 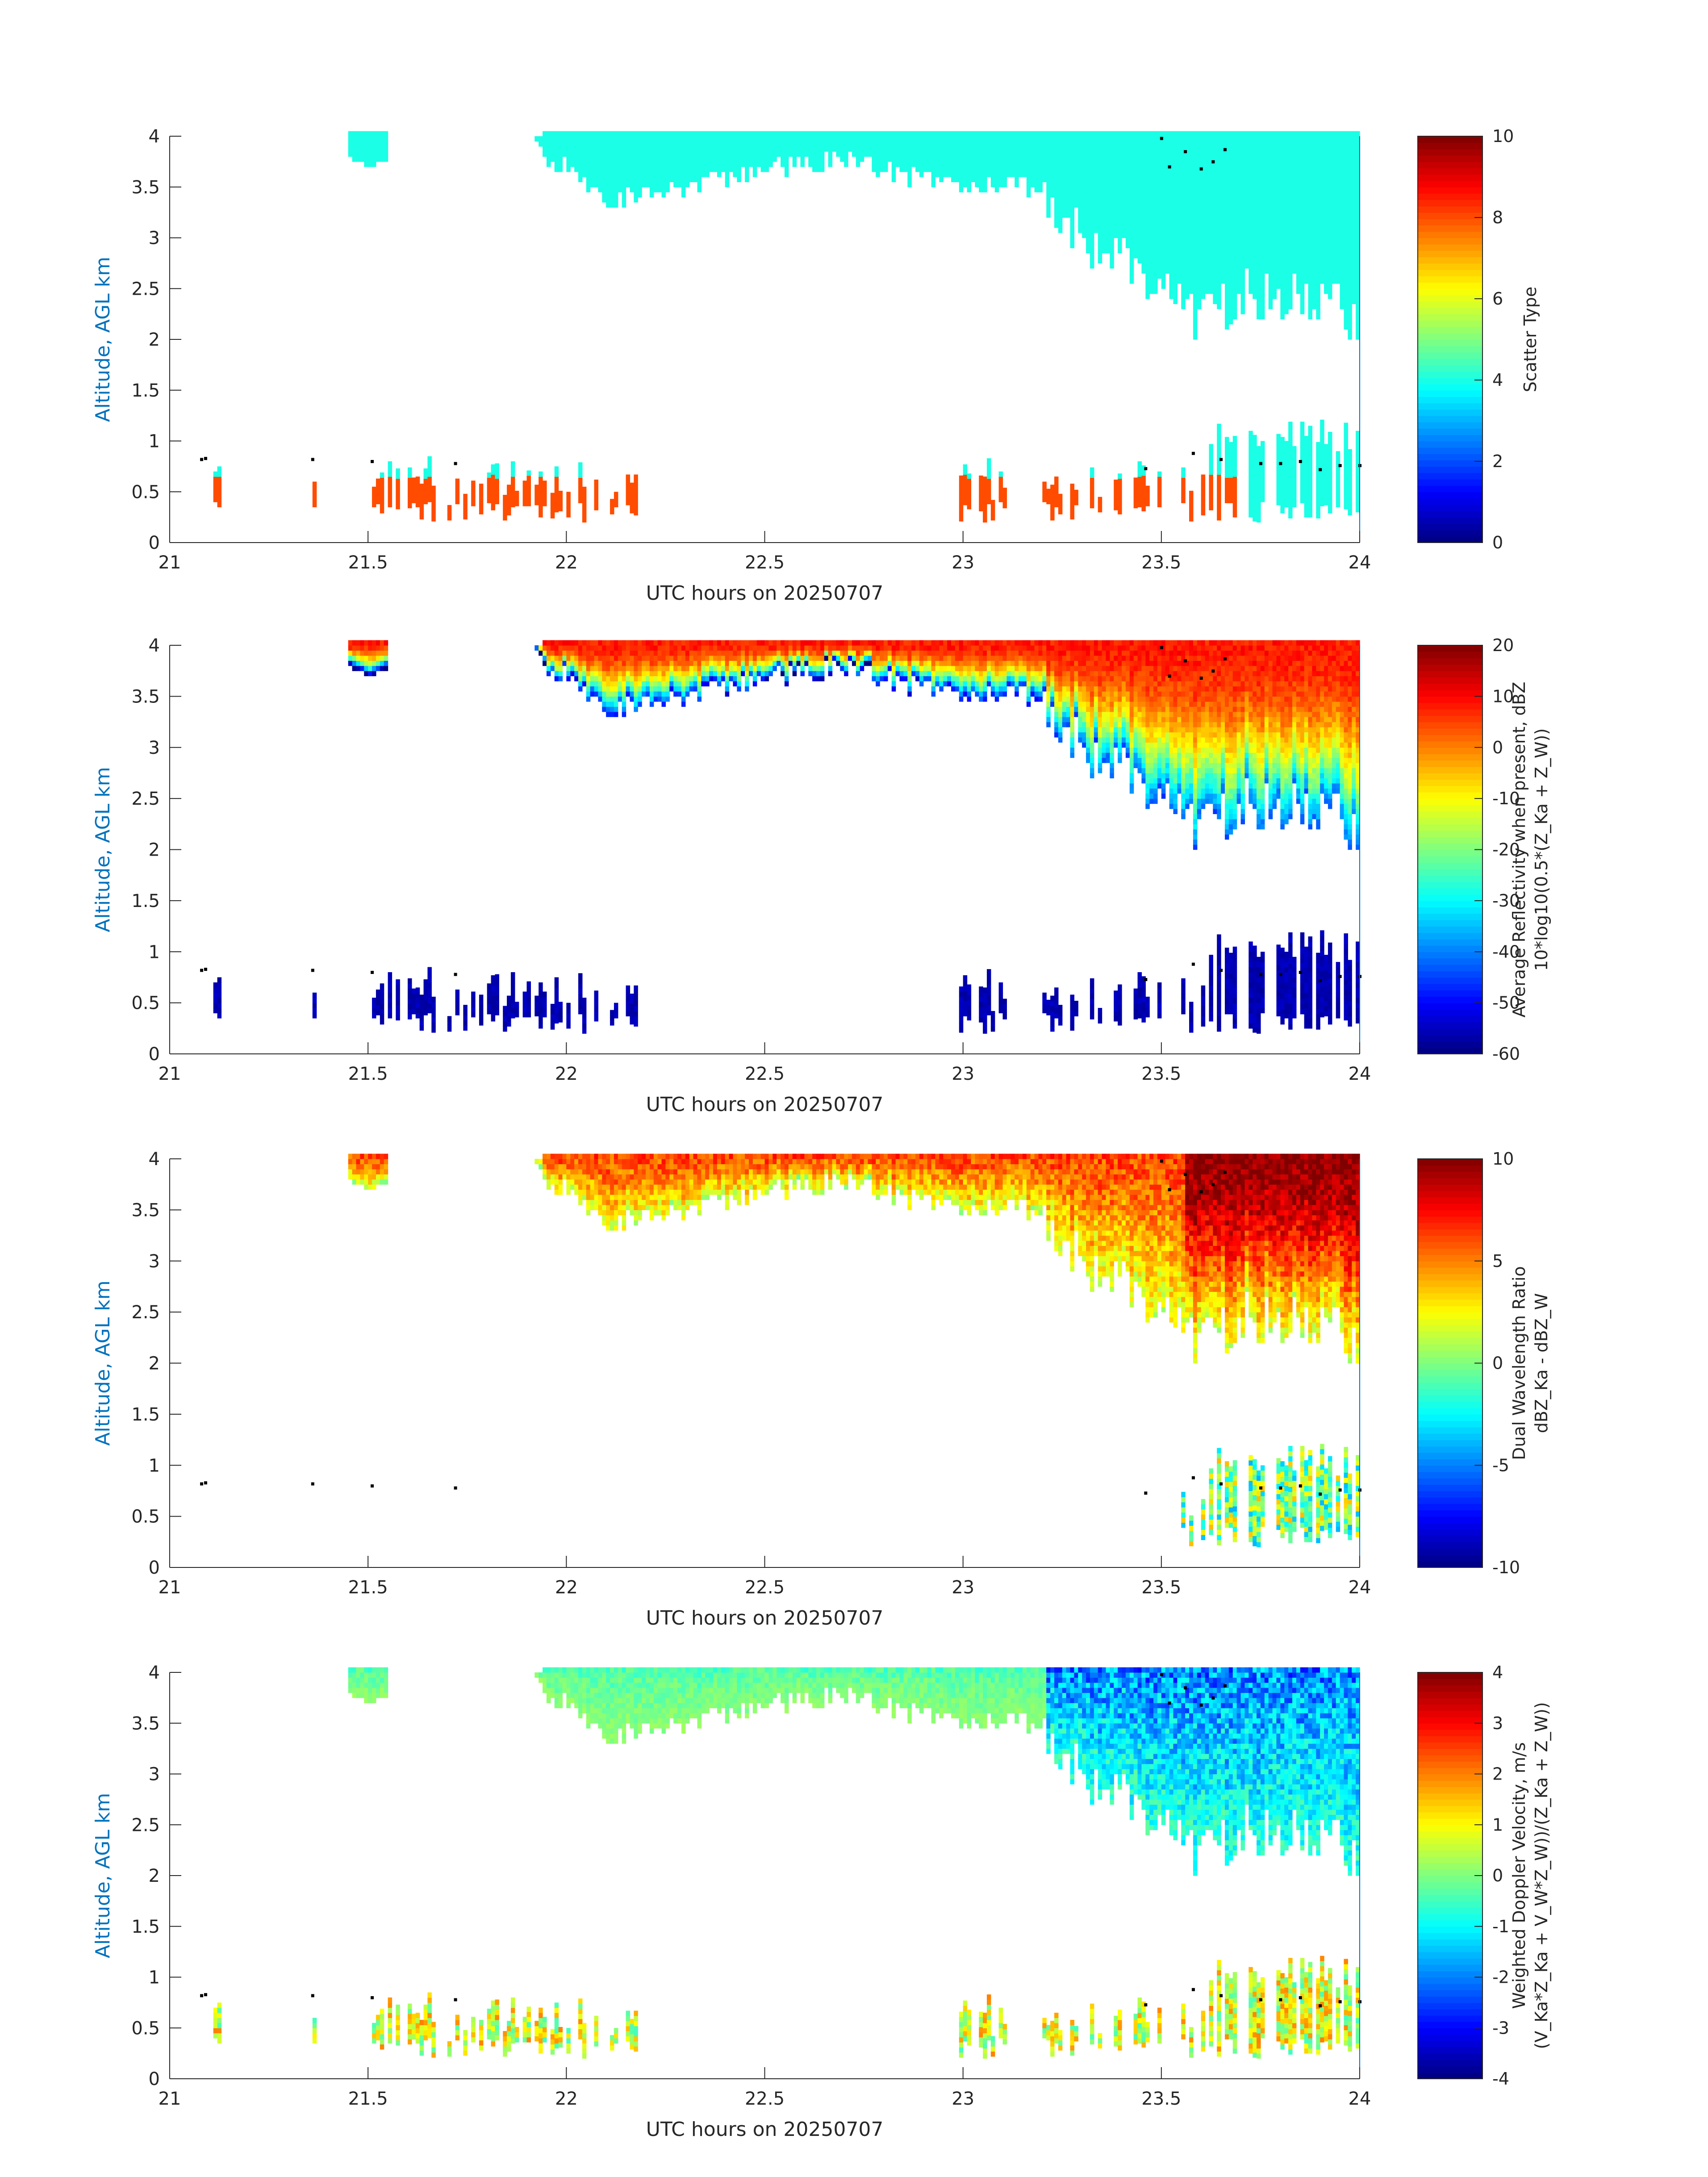 What do you see at coordinates (1503, 136) in the screenshot?
I see `colorbar-tick-label: 10` at bounding box center [1503, 136].